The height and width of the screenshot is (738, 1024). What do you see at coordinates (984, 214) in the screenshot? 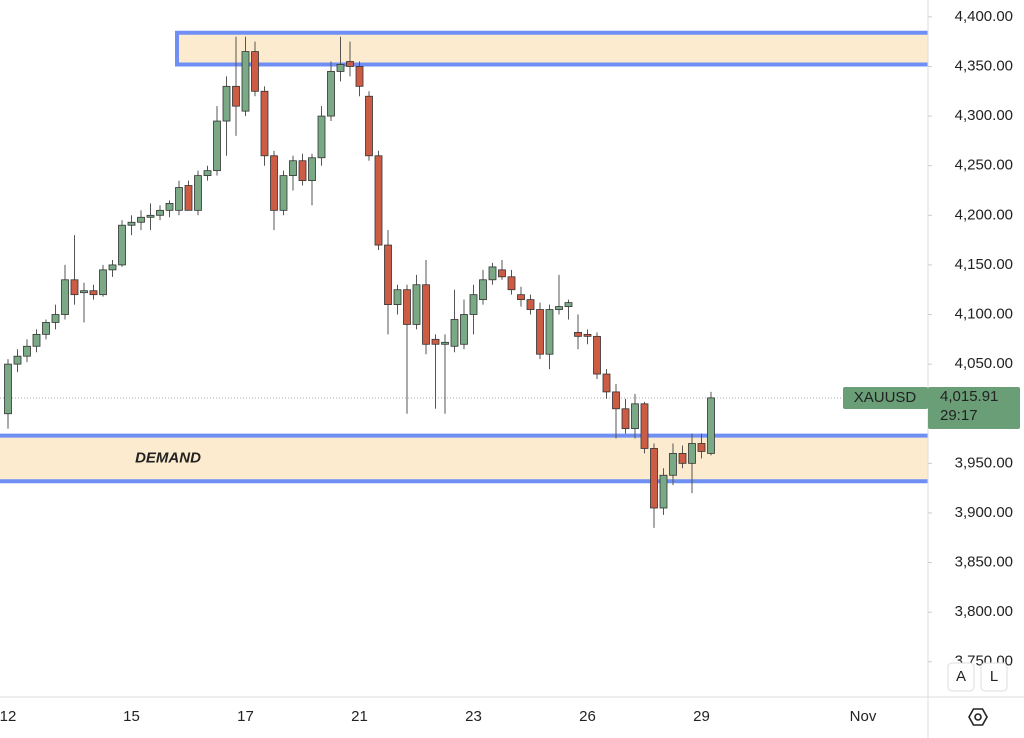
I see `y-tick-label: 4,200.00` at bounding box center [984, 214].